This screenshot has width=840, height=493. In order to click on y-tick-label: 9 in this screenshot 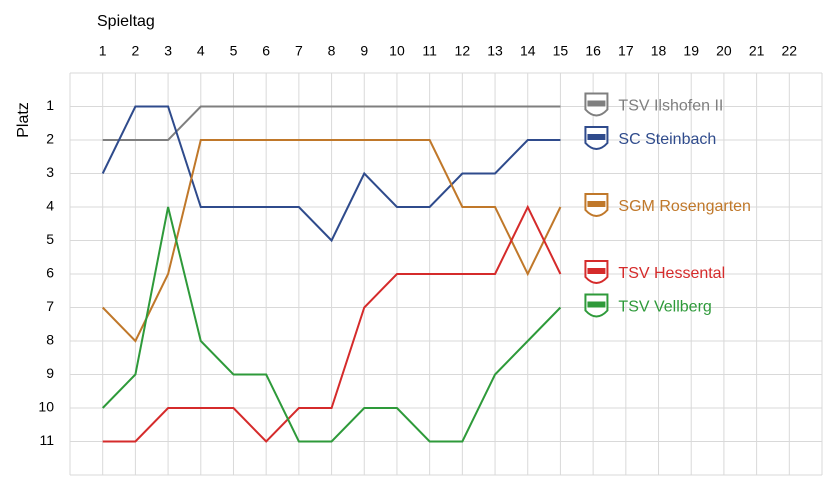, I will do `click(50, 373)`.